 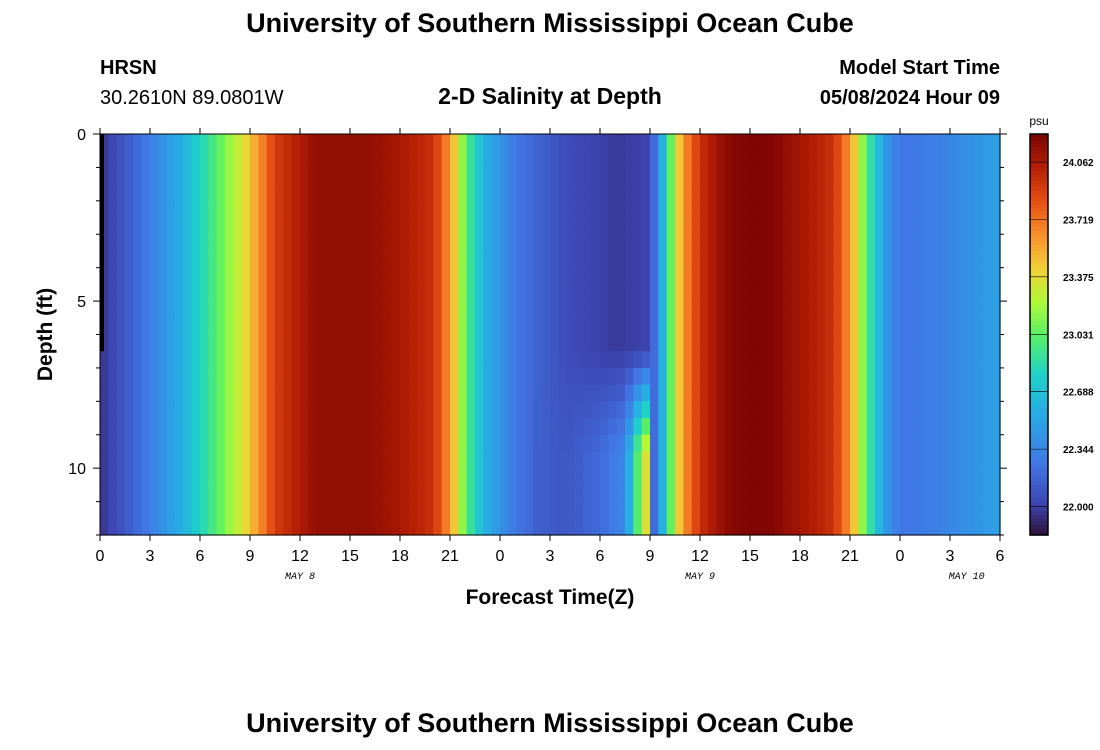 I want to click on x-tick-label: 6, so click(x=1000, y=556).